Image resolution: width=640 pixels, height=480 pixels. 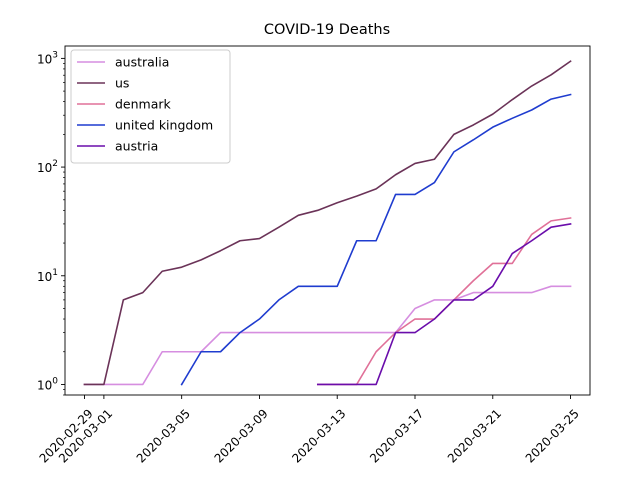 I want to click on legend-box, so click(x=150, y=106).